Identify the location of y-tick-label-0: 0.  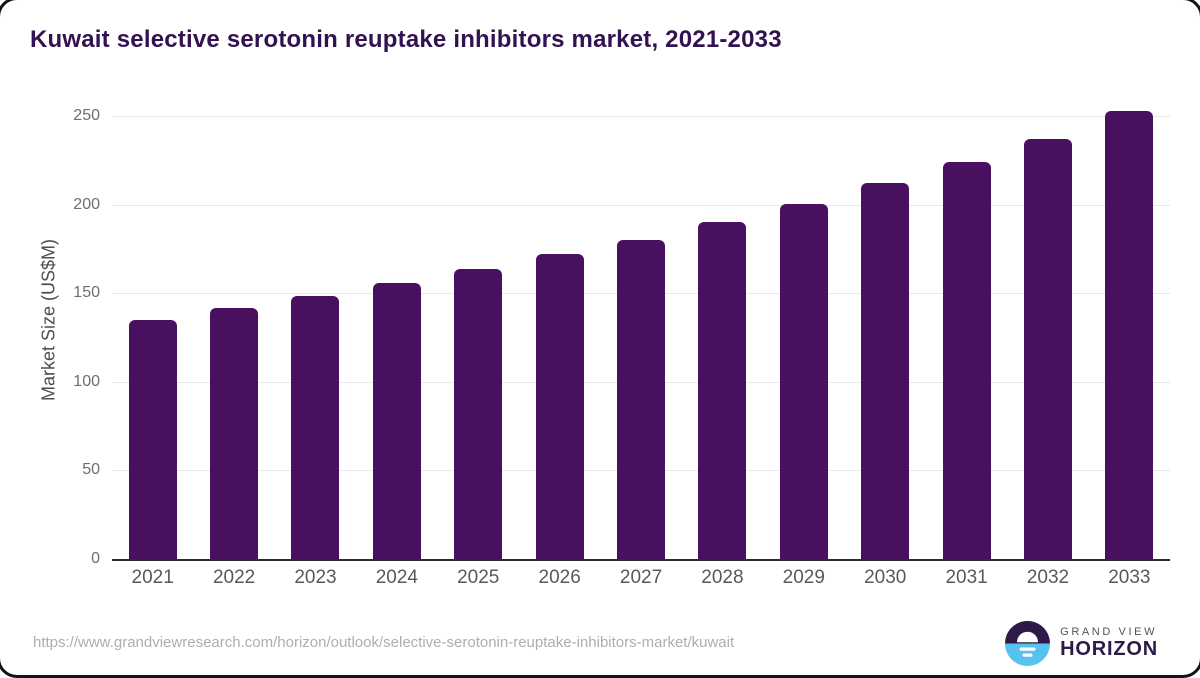
(95, 558).